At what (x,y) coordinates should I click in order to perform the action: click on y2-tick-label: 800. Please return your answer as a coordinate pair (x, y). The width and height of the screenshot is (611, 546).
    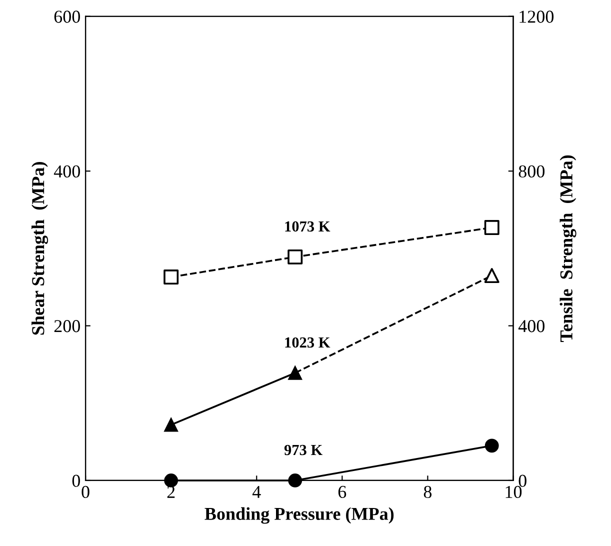
    Looking at the image, I should click on (531, 171).